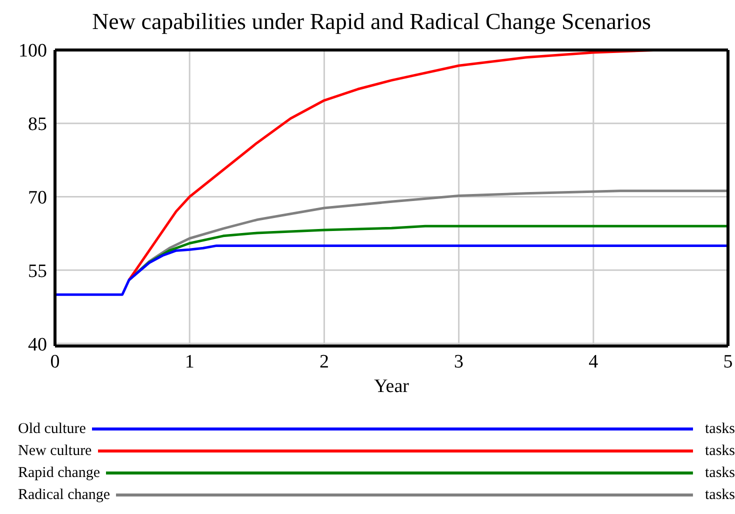  I want to click on legend-label: Radical change, so click(64, 495).